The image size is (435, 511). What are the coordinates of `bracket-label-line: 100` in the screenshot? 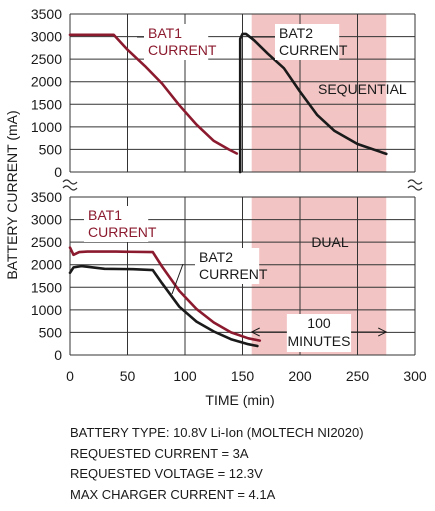 It's located at (319, 323).